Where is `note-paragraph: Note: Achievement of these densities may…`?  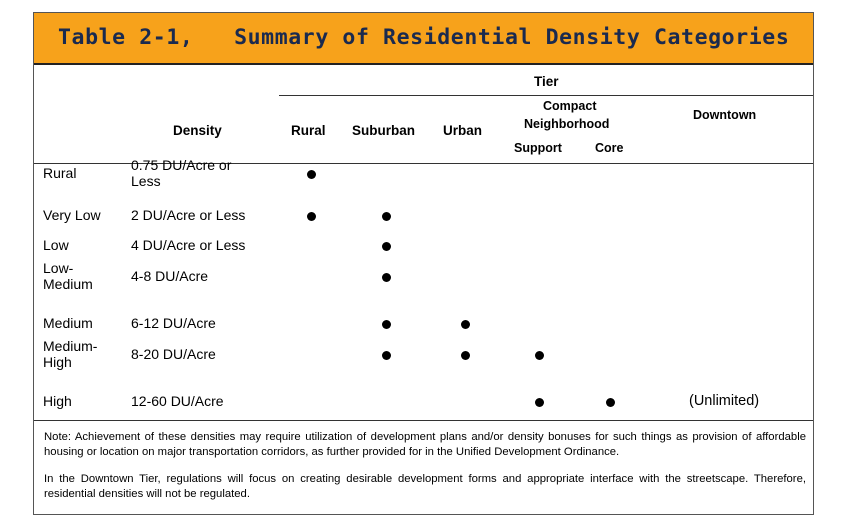
note-paragraph: Note: Achievement of these densities may… is located at coordinates (425, 444).